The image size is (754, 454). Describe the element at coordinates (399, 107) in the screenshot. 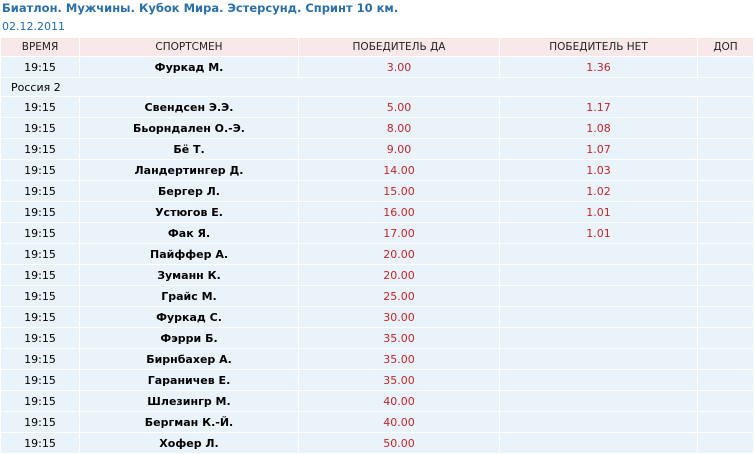

I see `odds-winner-yes: 5.00` at that location.